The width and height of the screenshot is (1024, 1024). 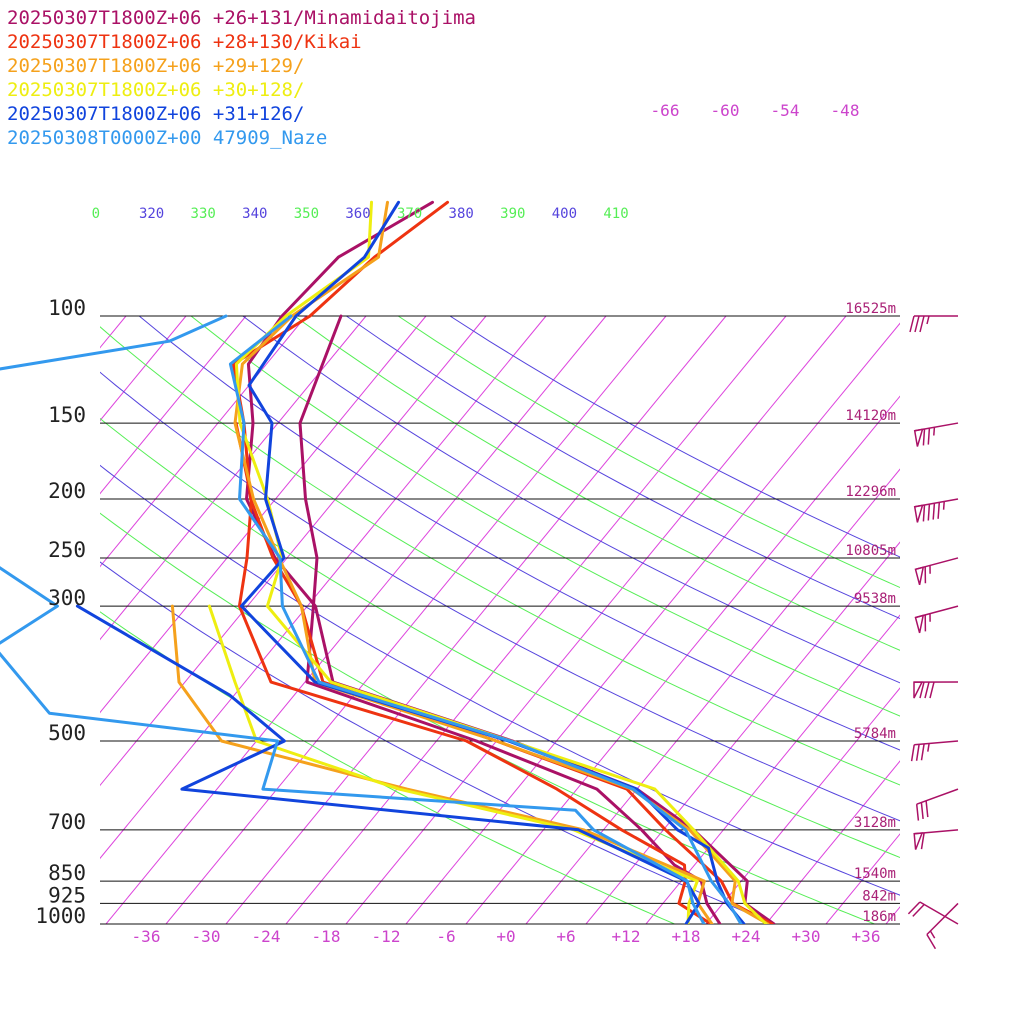 I want to click on theta-label: 410, so click(x=615, y=214).